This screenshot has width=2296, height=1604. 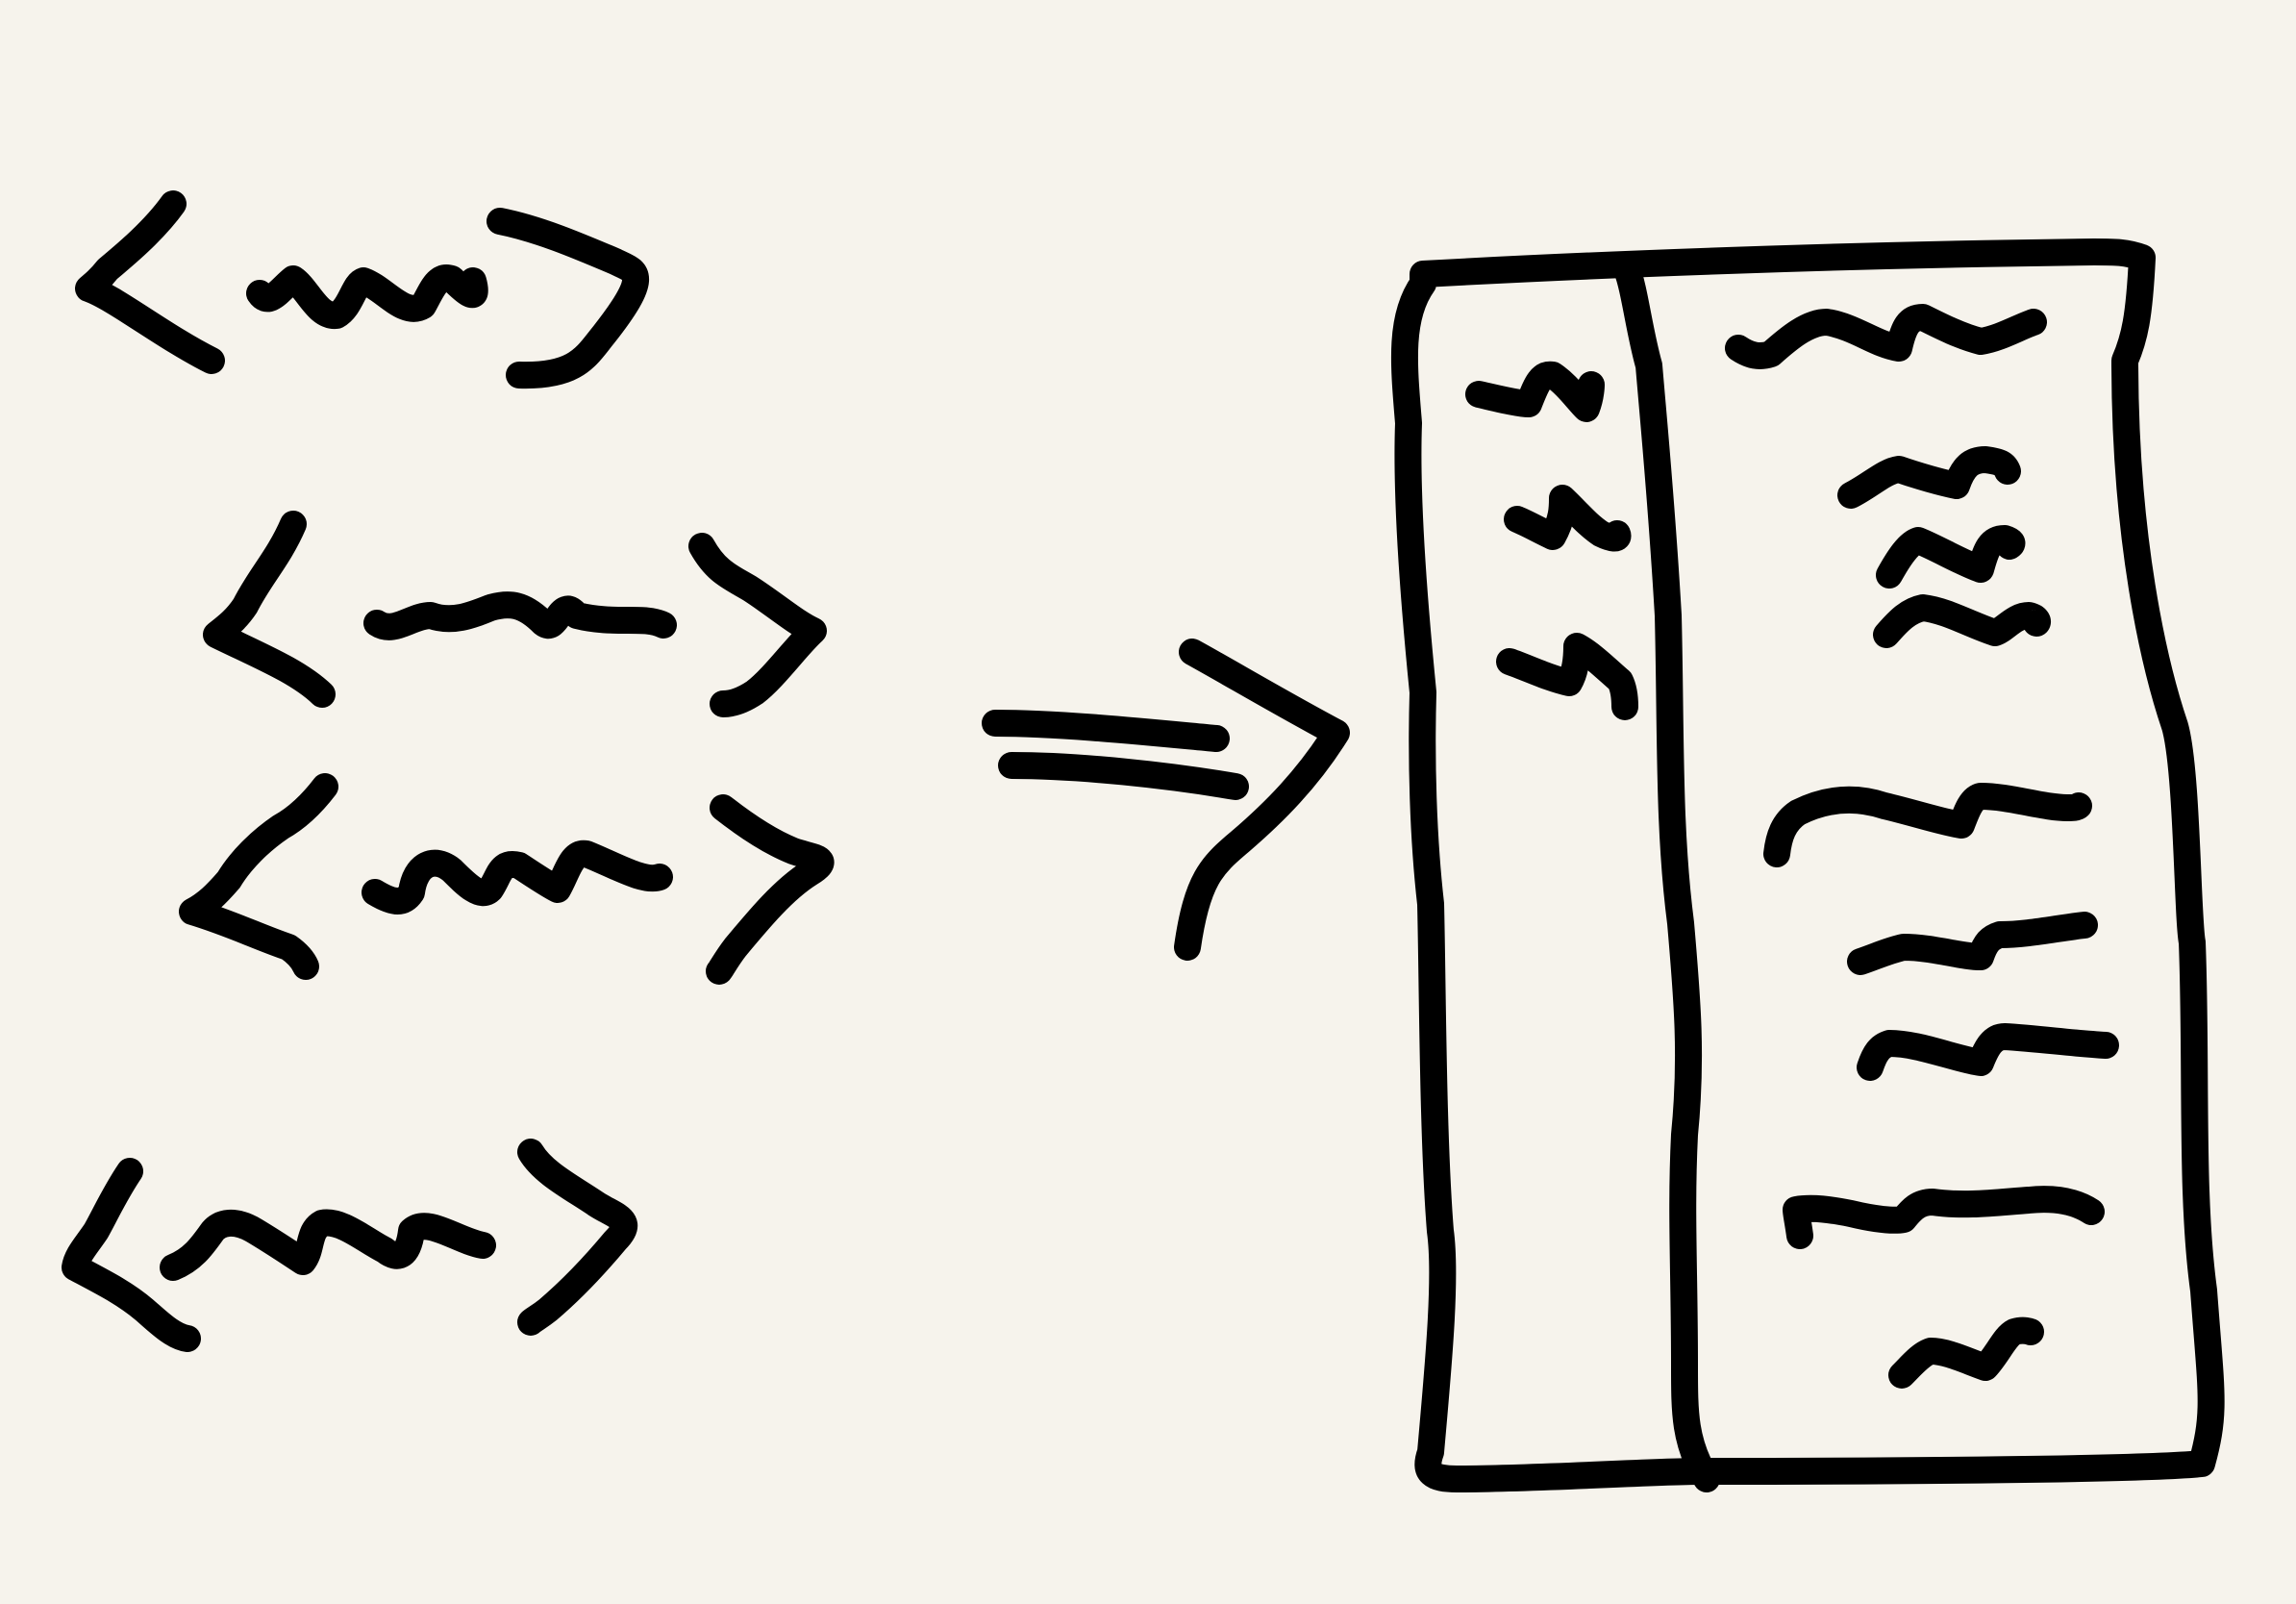 I want to click on snippet-4-left-bracket, so click(x=131, y=1255).